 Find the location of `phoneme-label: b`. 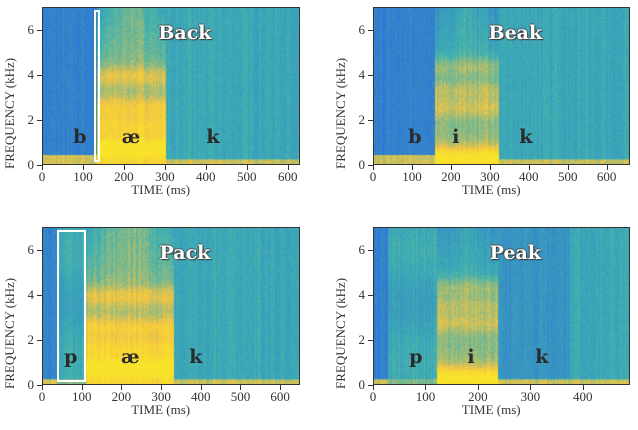

phoneme-label: b is located at coordinates (80, 137).